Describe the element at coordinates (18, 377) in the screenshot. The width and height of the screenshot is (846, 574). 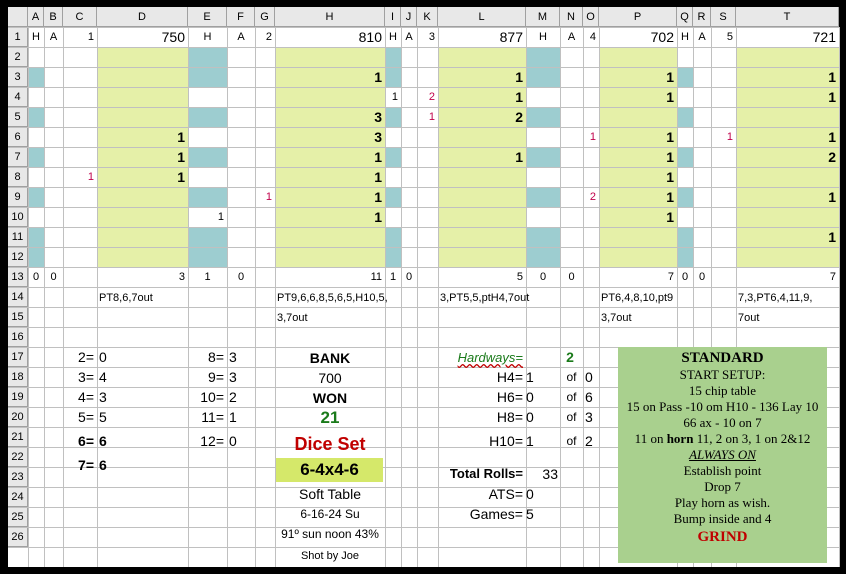
I see `row-header-18: 18` at that location.